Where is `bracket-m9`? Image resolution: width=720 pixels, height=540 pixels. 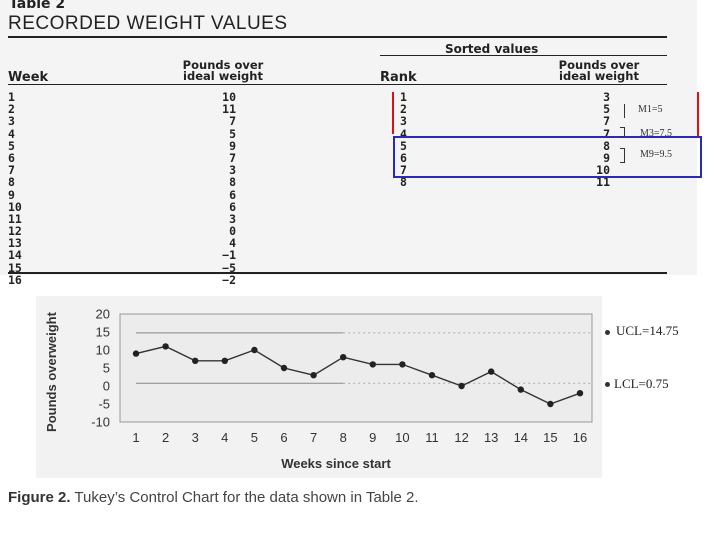 bracket-m9 is located at coordinates (622, 155).